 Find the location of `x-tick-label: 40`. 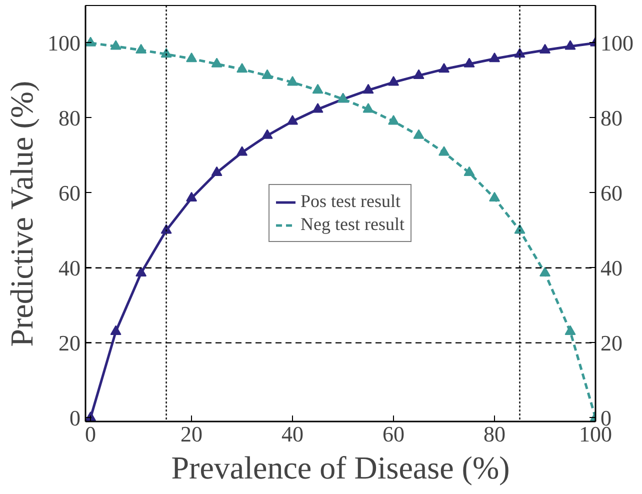

x-tick-label: 40 is located at coordinates (293, 434).